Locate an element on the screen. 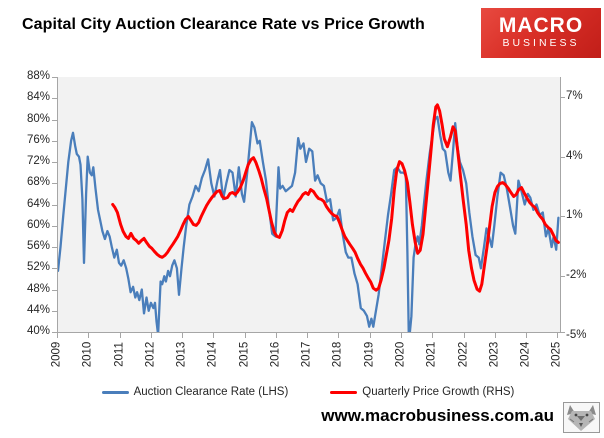  blue-line-swatch-icon is located at coordinates (115, 392).